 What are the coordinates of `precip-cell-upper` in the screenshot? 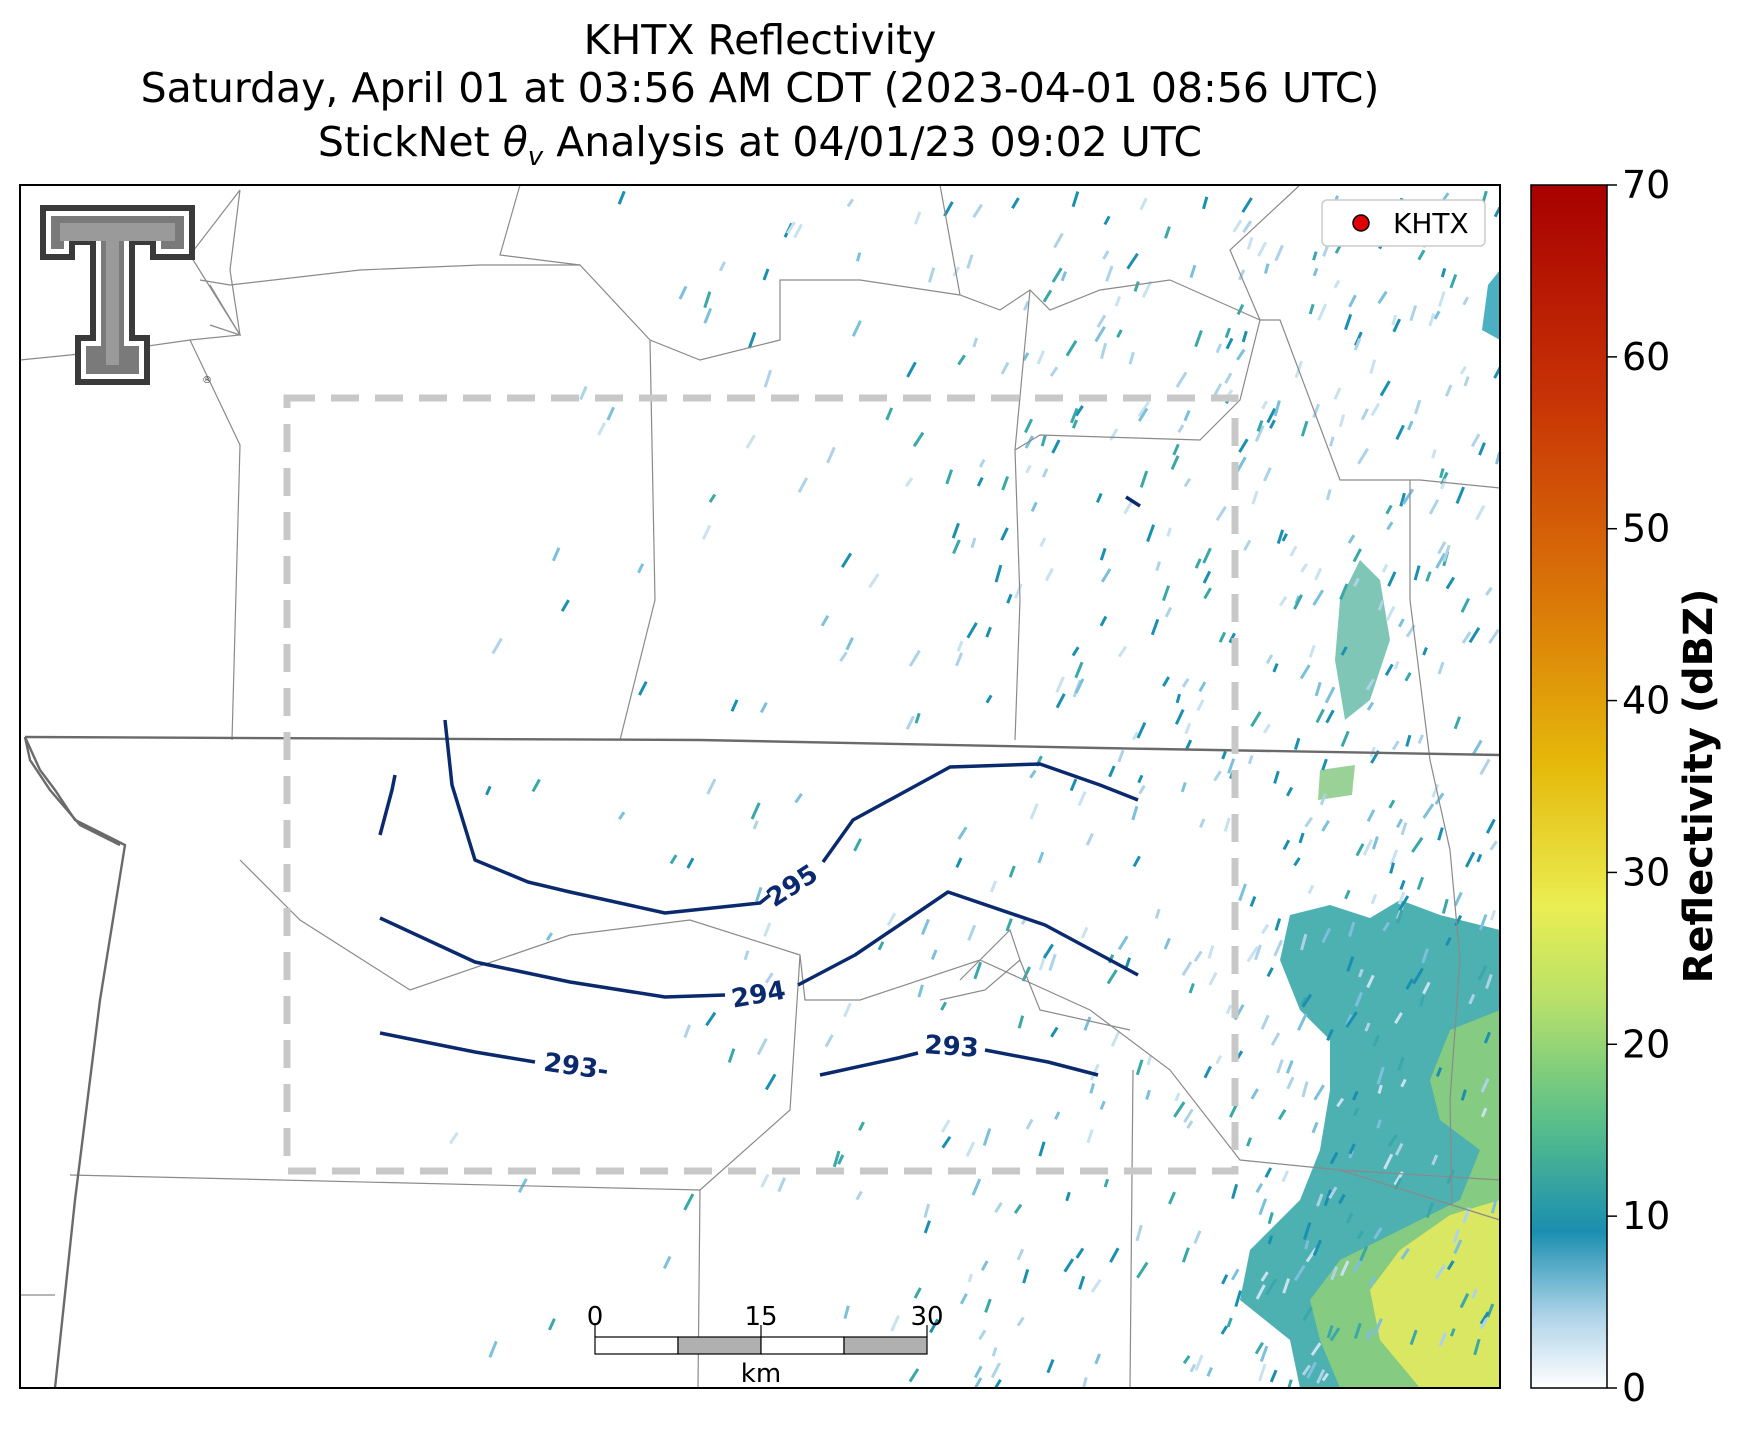 It's located at (1362, 640).